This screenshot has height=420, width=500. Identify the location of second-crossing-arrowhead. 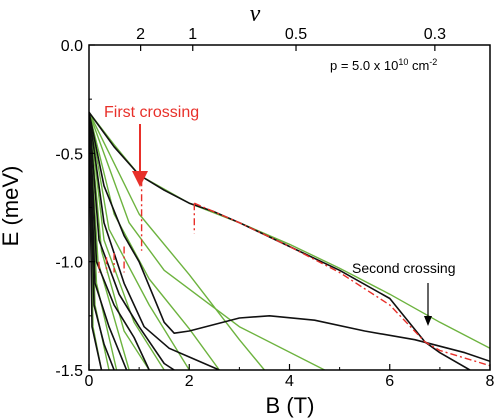
(428, 321).